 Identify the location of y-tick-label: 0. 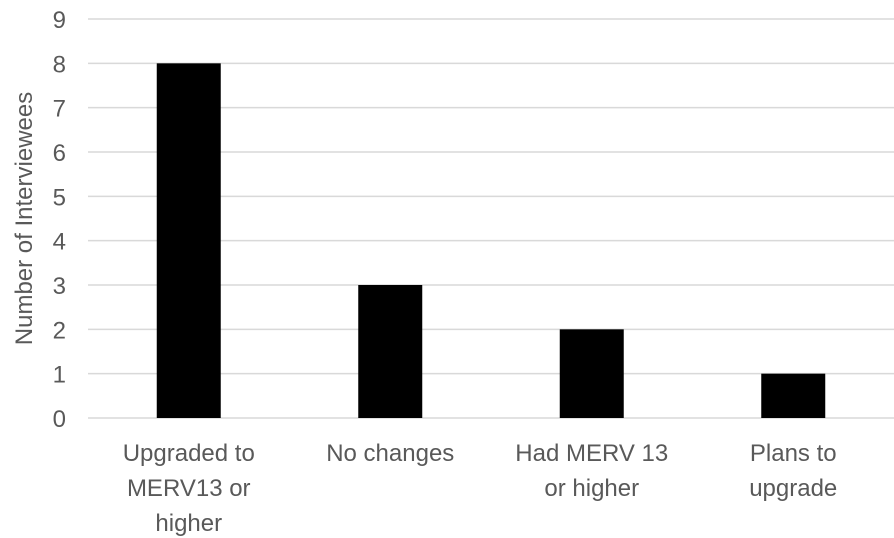
(59, 419).